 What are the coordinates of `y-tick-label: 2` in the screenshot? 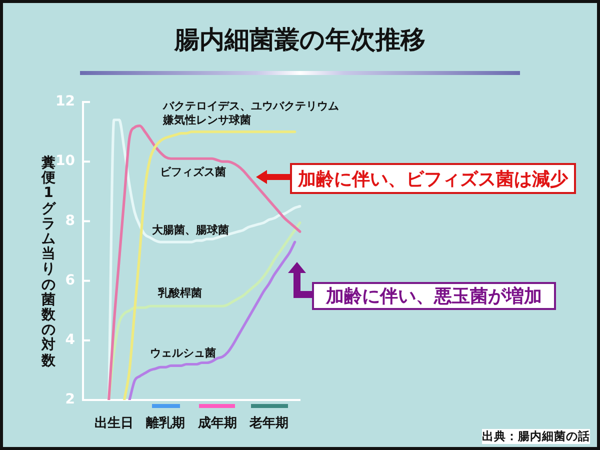 It's located at (70, 400).